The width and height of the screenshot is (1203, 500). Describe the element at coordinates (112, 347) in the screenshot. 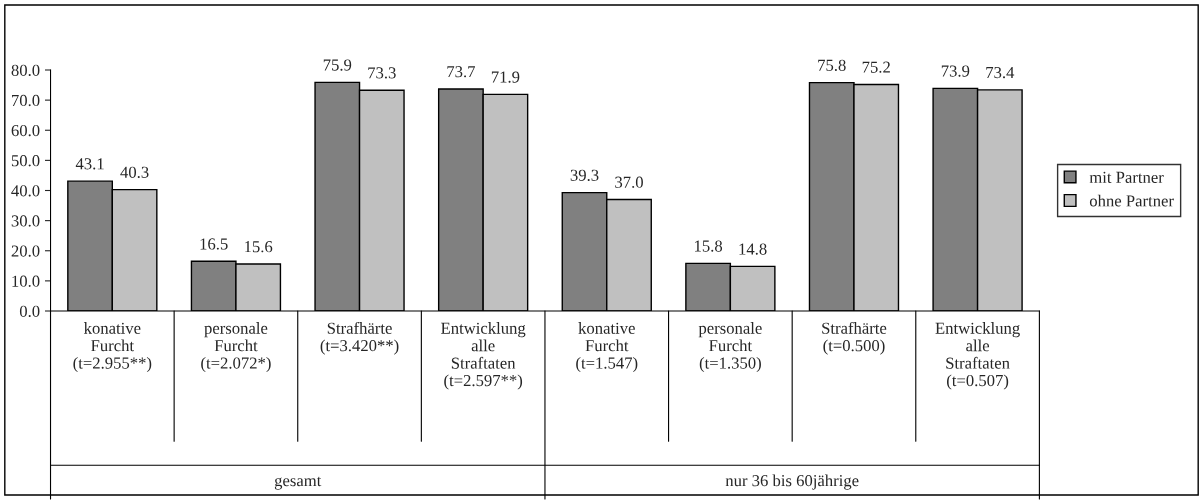

I see `x-tick-label: konative Furcht (t=2.955**)` at that location.